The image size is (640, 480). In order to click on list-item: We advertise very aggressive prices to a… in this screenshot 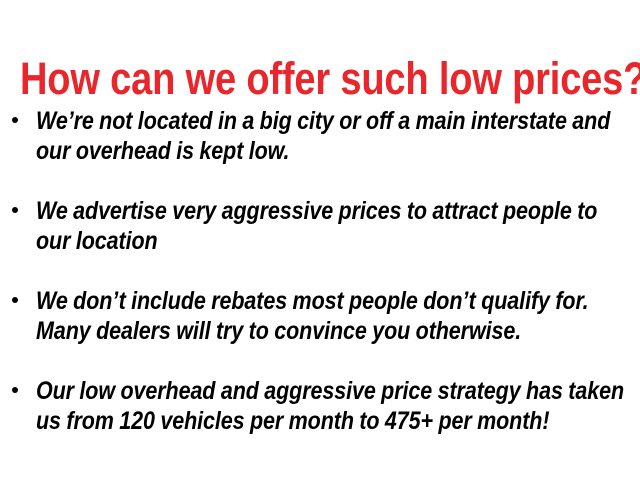, I will do `click(321, 226)`.